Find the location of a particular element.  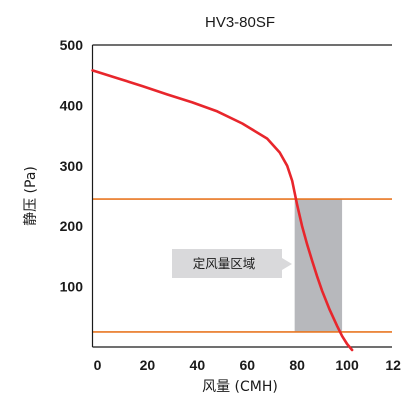

y-tick-label-500: 500 is located at coordinates (72, 45).